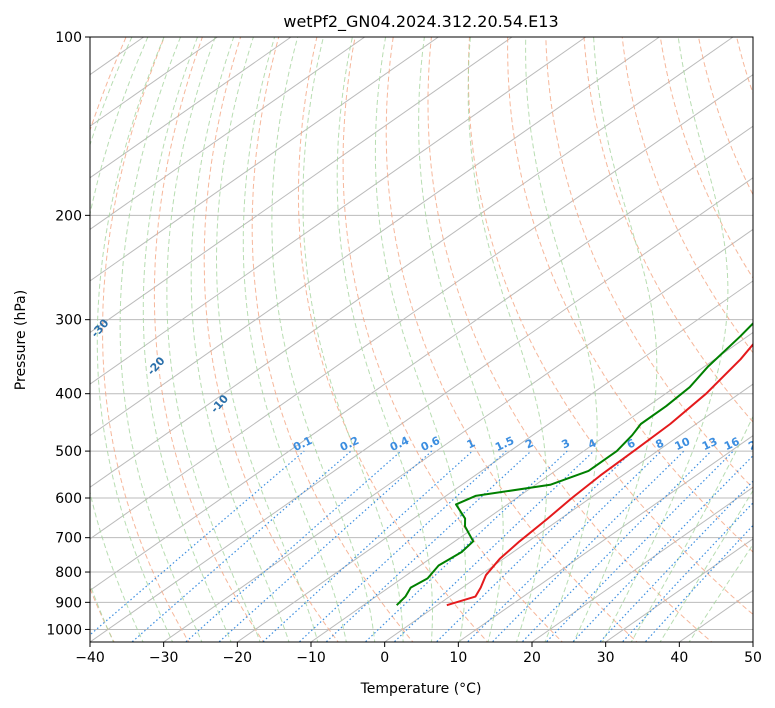  I want to click on y-tick-label: 700, so click(68, 539).